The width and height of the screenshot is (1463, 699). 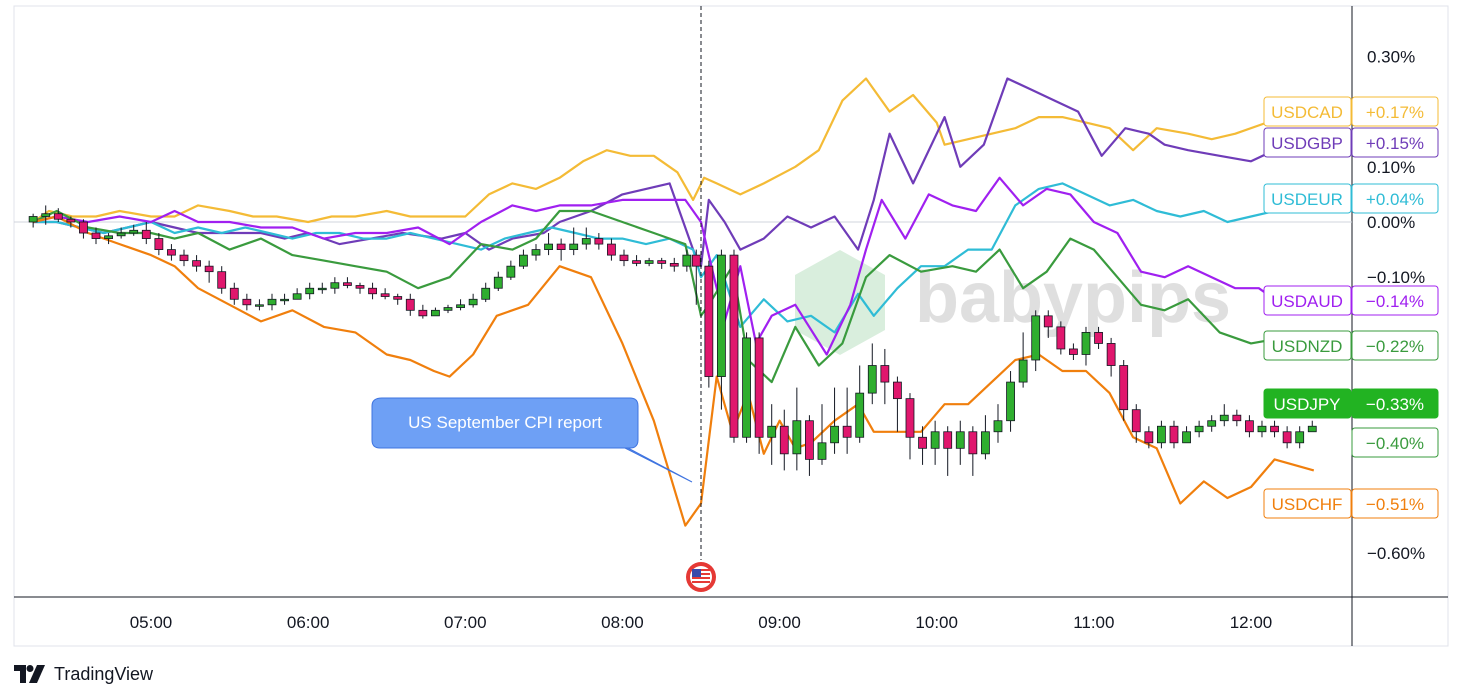 What do you see at coordinates (83, 674) in the screenshot?
I see `tradingview-logo: TradingView` at bounding box center [83, 674].